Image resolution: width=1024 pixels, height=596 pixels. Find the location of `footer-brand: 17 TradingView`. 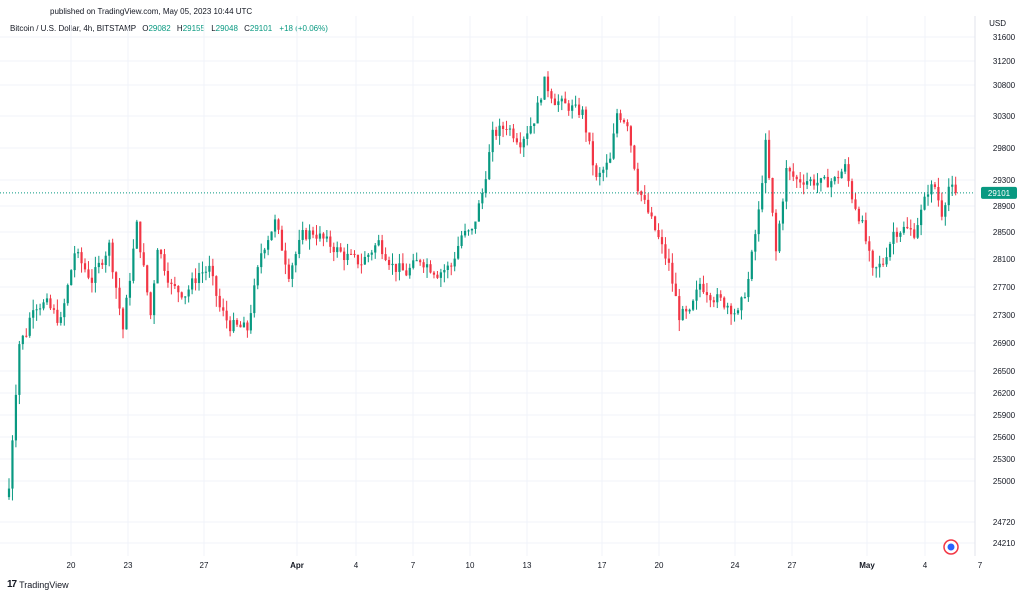

footer-brand: 17 TradingView is located at coordinates (38, 584).